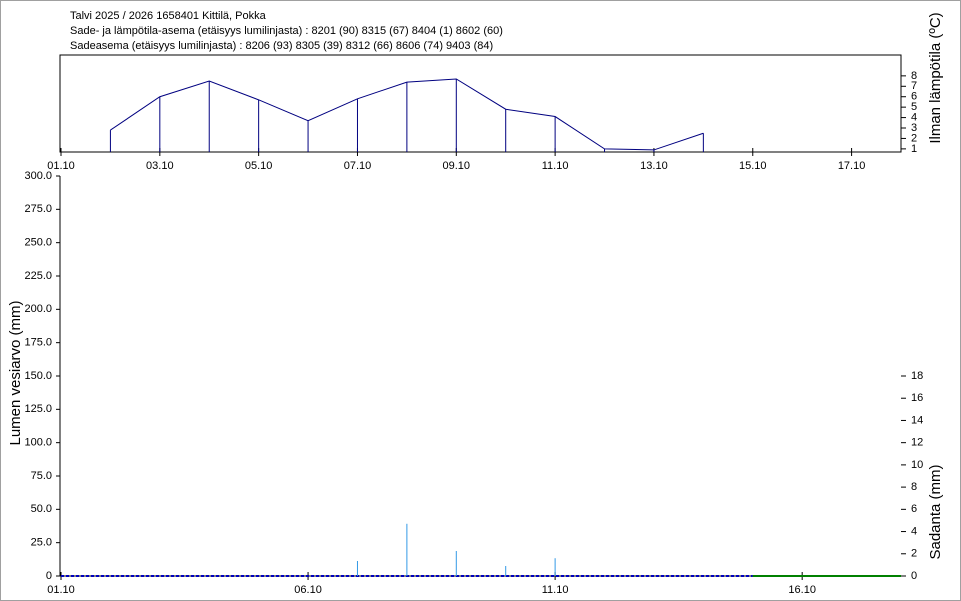  Describe the element at coordinates (41, 476) in the screenshot. I see `y-tick-label: 75.0` at that location.